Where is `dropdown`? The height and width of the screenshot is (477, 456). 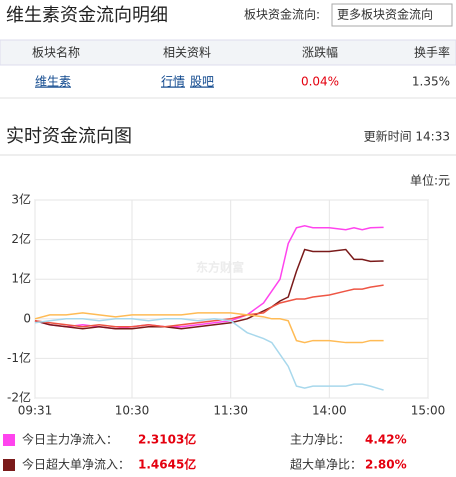
dropdown is located at coordinates (392, 15).